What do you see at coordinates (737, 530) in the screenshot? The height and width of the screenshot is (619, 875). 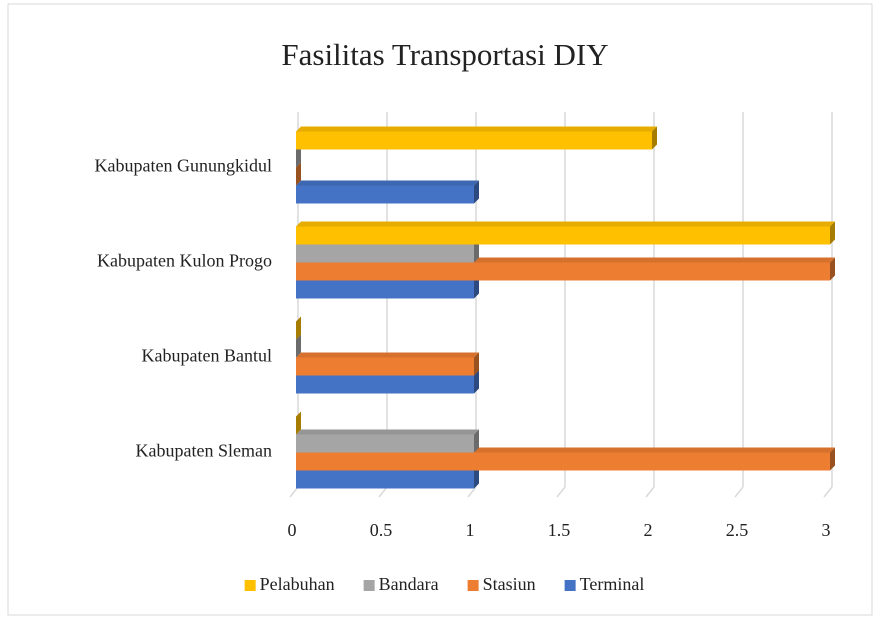 I see `x-tick-label: 2.5` at bounding box center [737, 530].